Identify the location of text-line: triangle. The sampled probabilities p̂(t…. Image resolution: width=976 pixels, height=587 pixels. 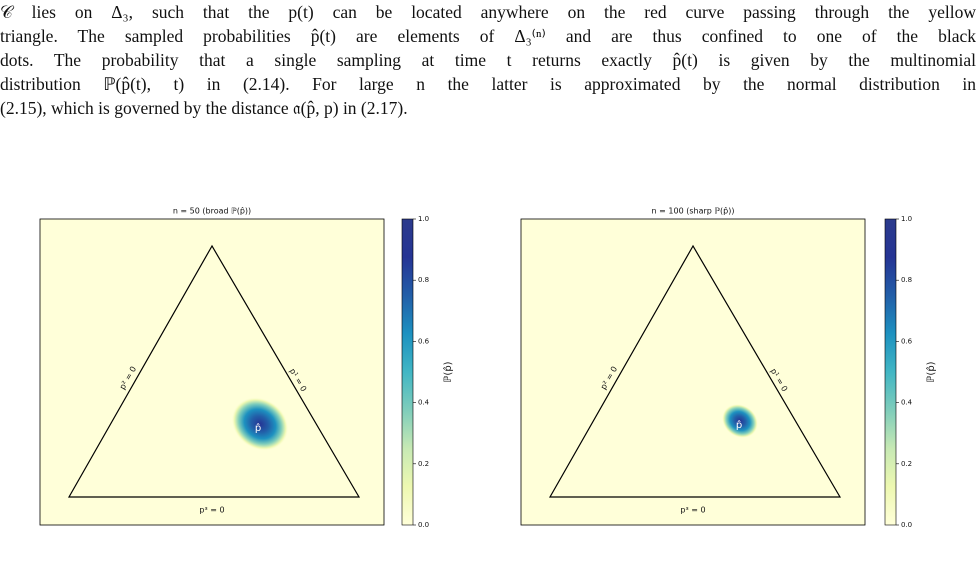
(488, 36).